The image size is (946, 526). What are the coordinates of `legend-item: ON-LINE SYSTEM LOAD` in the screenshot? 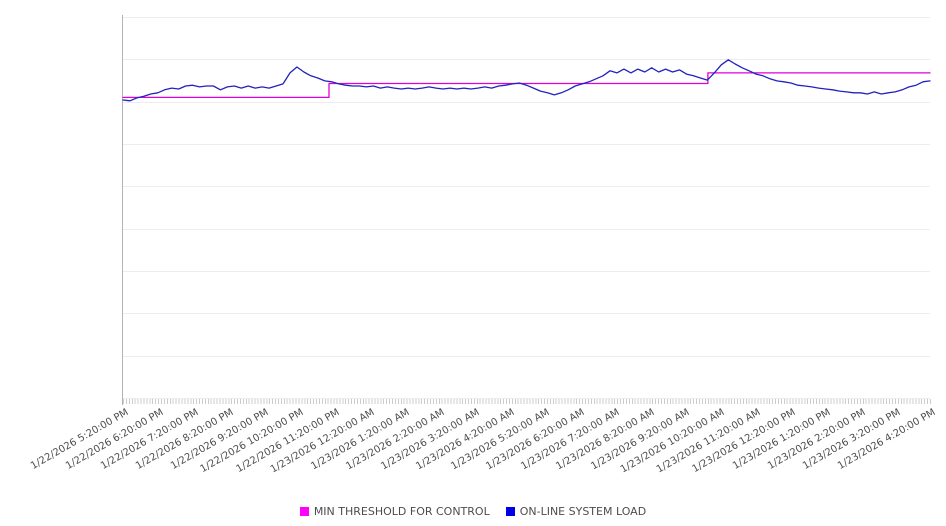 It's located at (576, 511).